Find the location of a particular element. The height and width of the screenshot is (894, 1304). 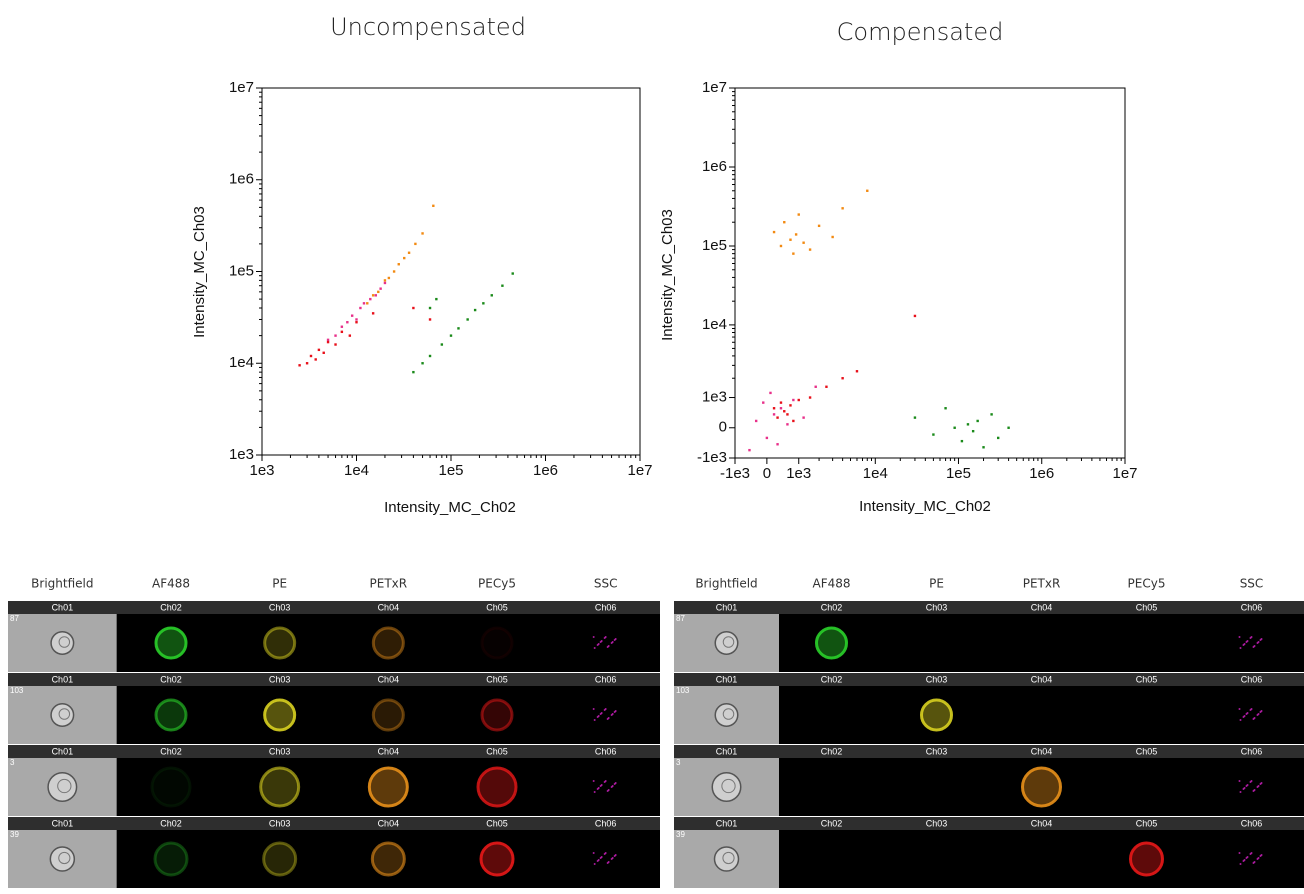

y-tick-label: 1e4 is located at coordinates (714, 324).